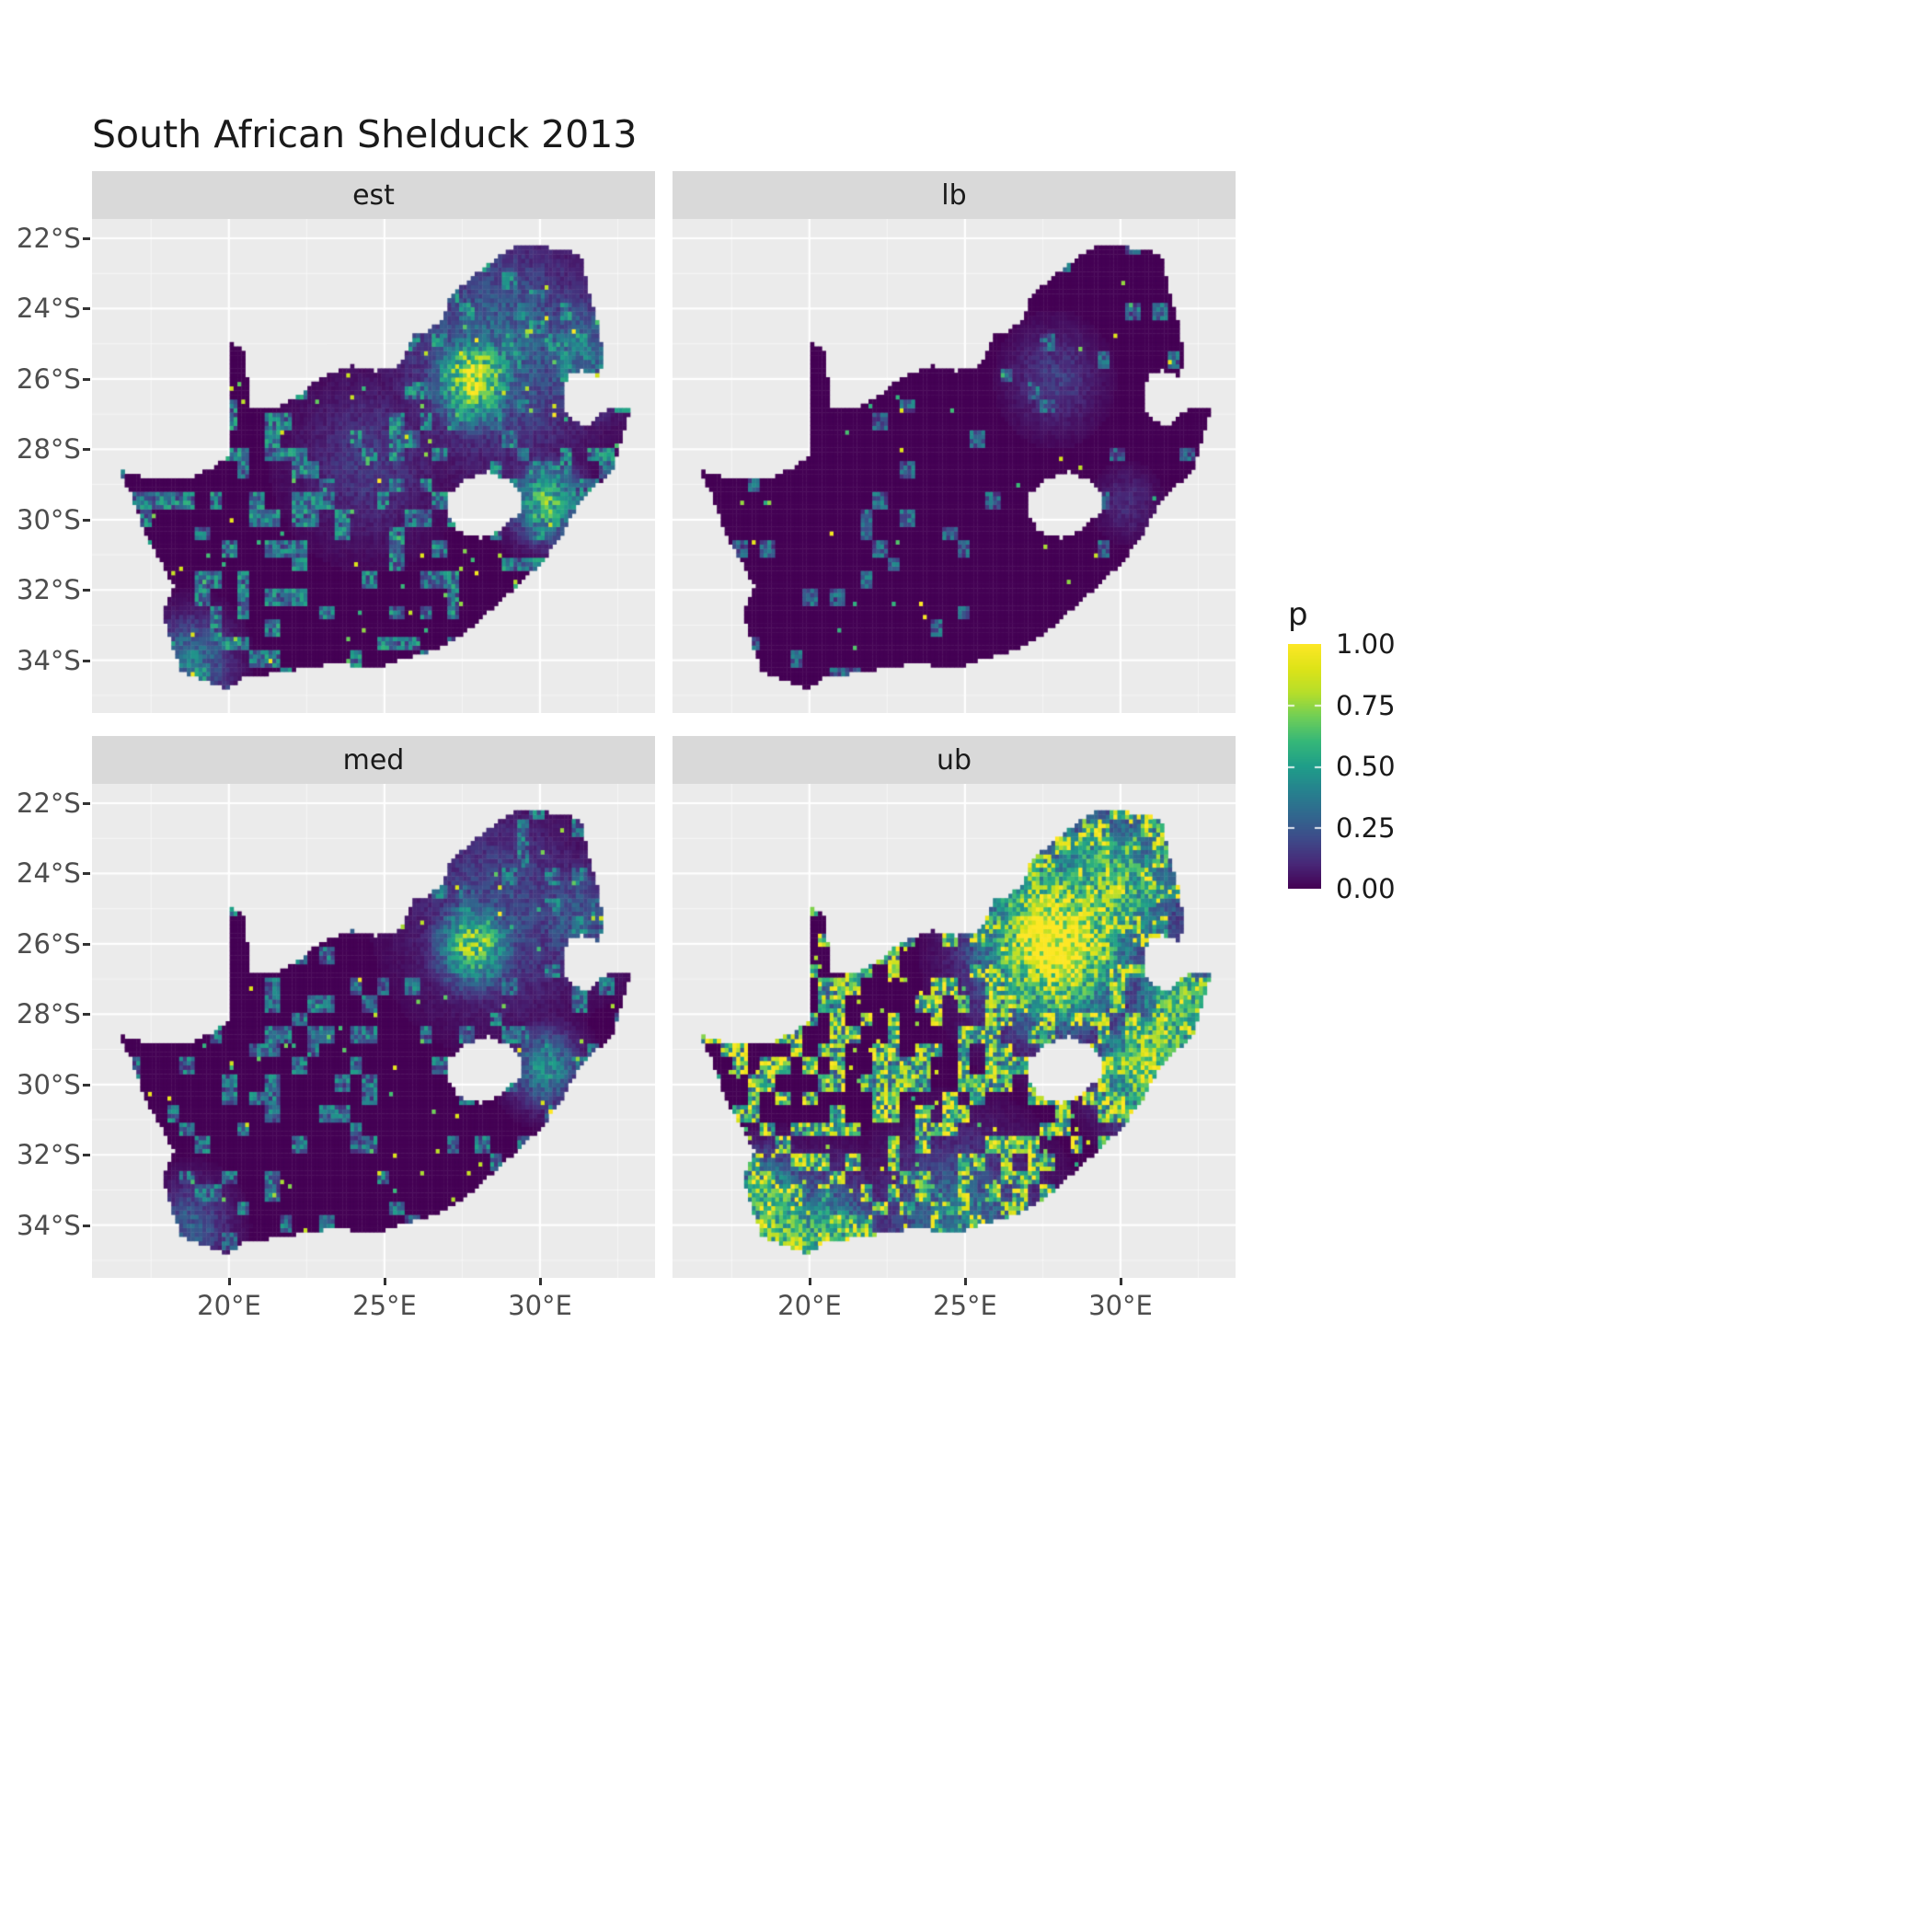  I want to click on legend-colorbar, so click(1304, 766).